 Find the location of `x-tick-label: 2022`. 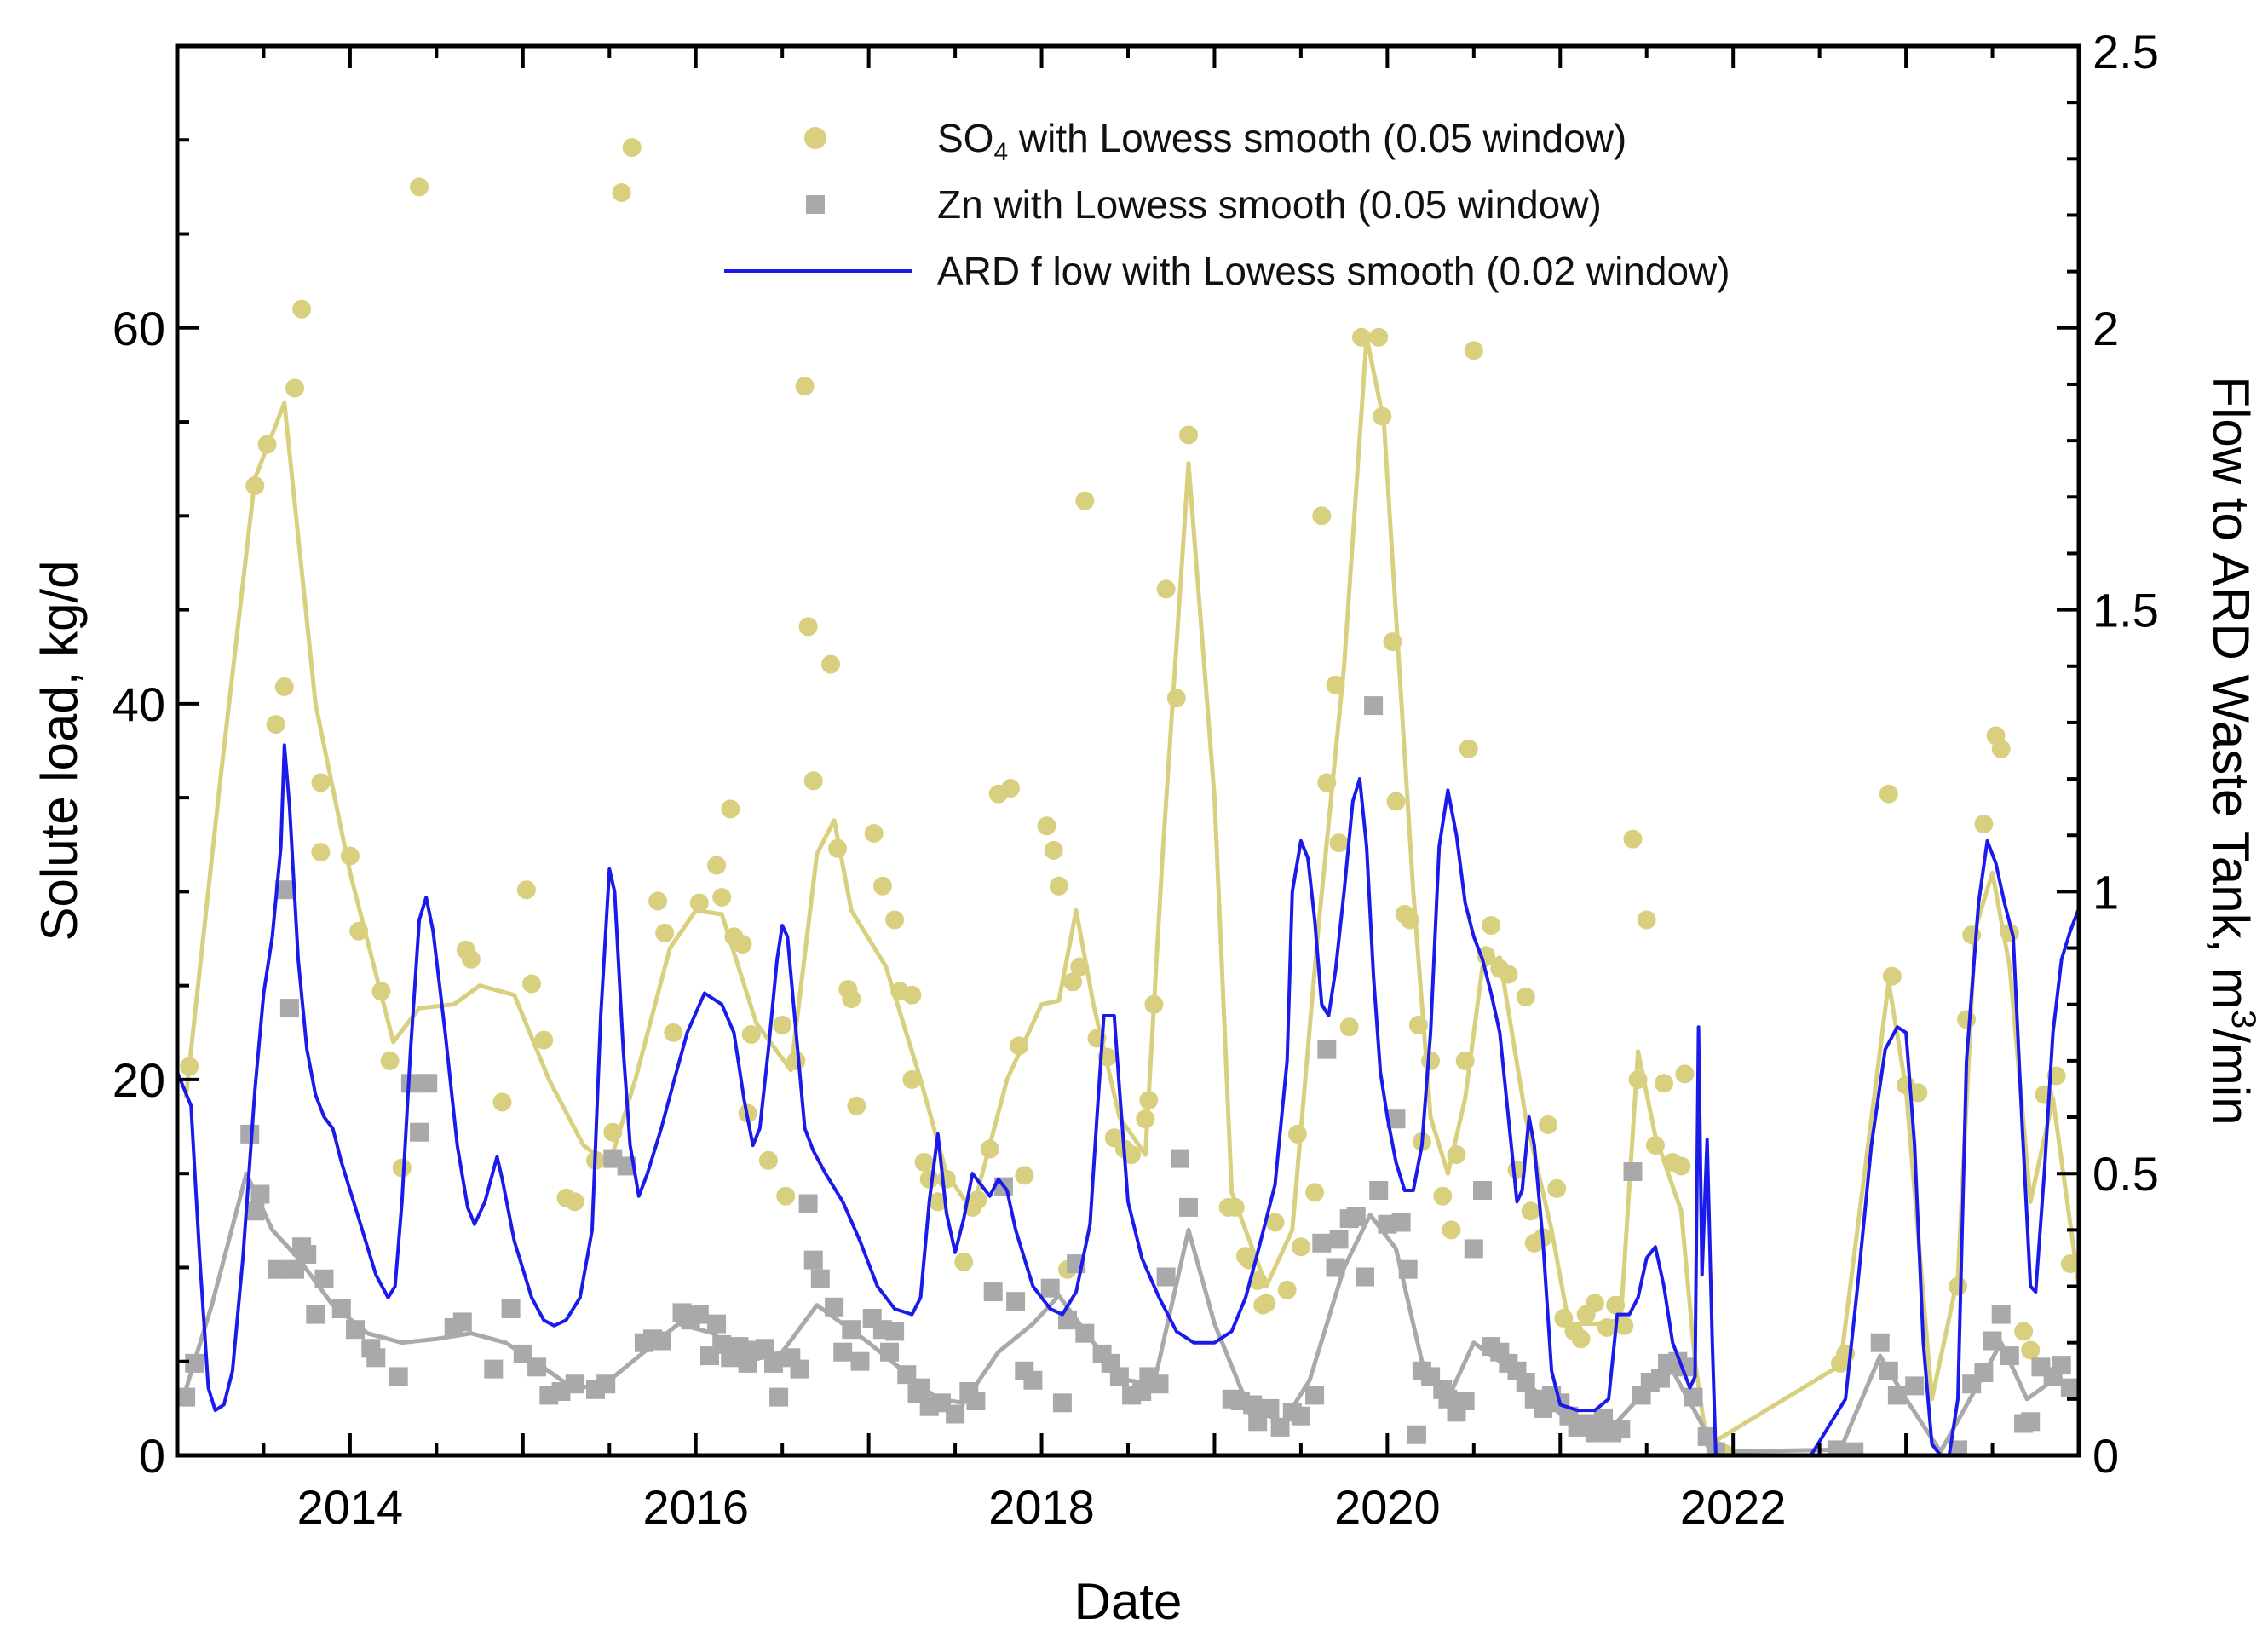

x-tick-label: 2022 is located at coordinates (1734, 1507).